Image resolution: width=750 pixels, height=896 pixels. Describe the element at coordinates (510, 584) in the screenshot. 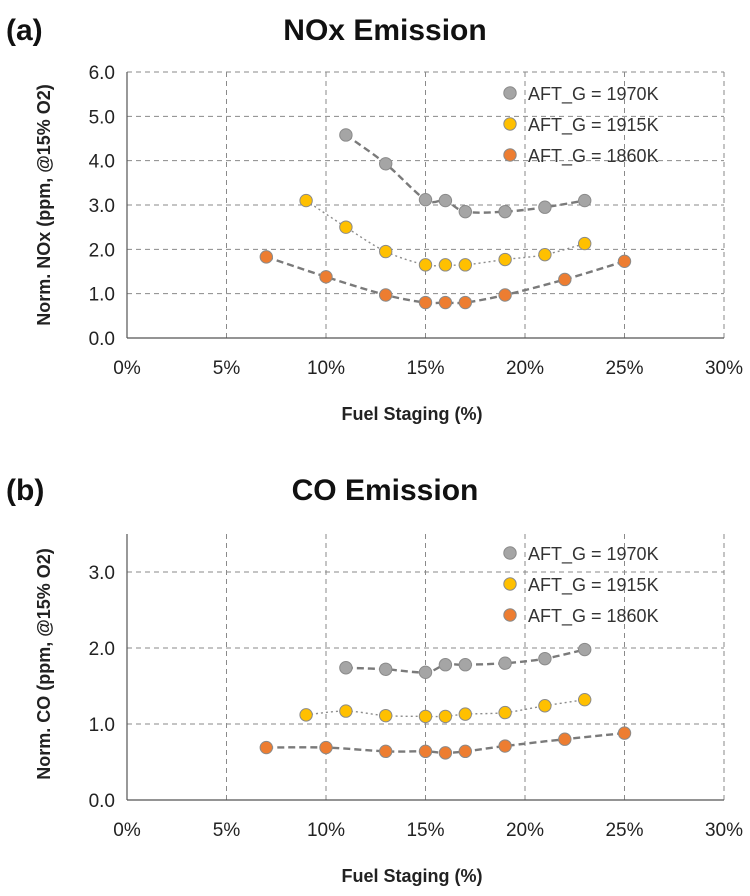

I see `legend-marker-1915k-co` at that location.